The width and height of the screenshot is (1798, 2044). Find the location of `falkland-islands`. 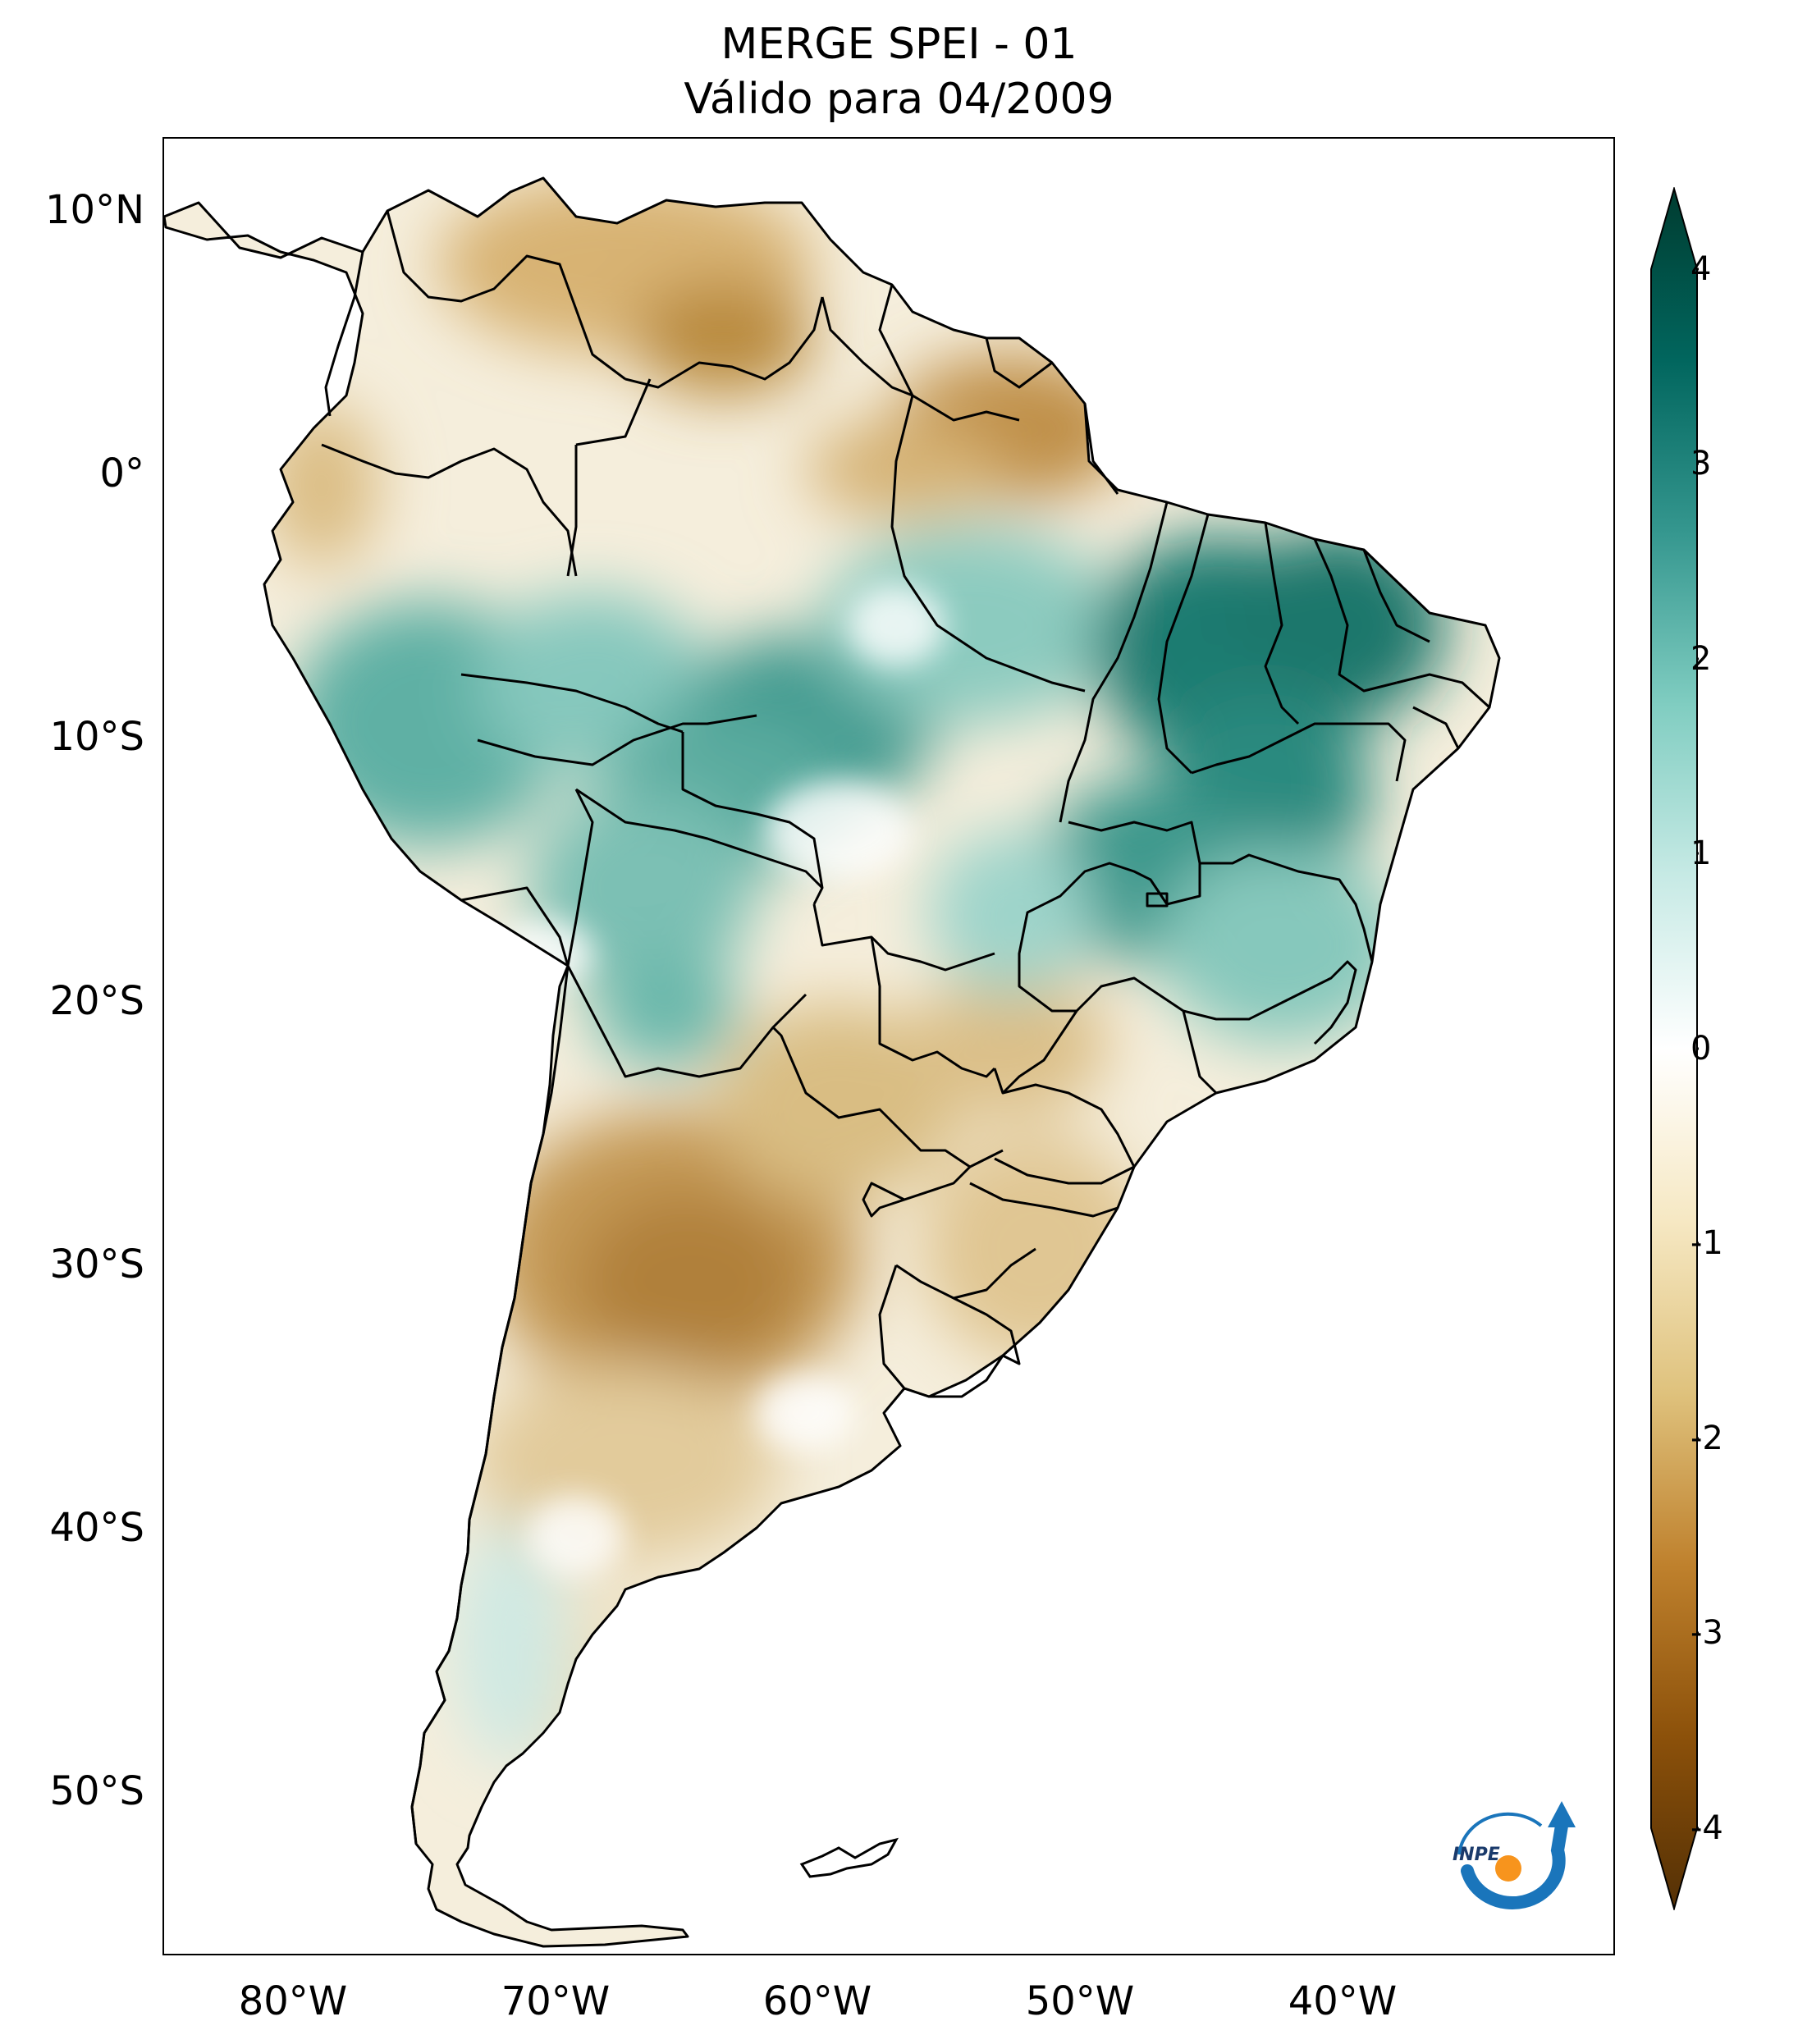

falkland-islands is located at coordinates (849, 1857).